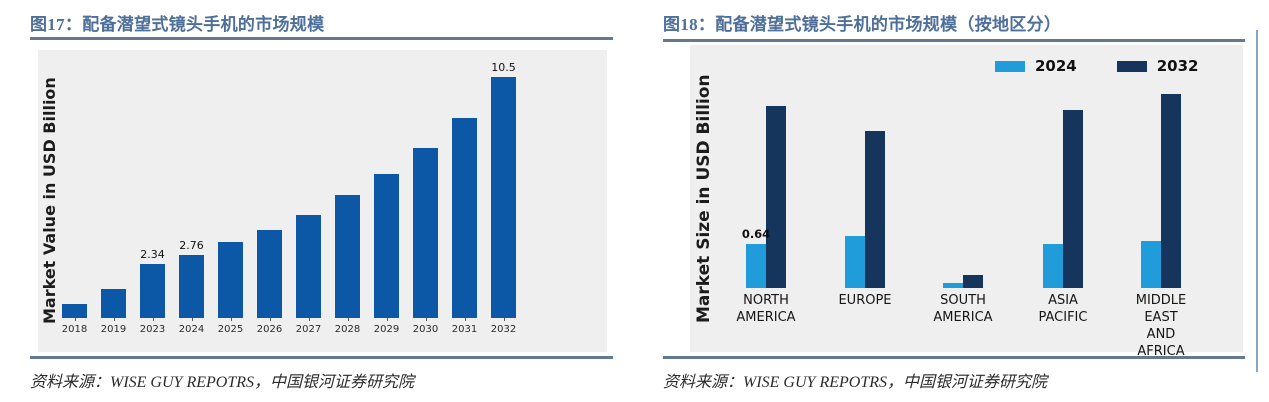 Image resolution: width=1269 pixels, height=402 pixels. I want to click on bar-2019, so click(113, 303).